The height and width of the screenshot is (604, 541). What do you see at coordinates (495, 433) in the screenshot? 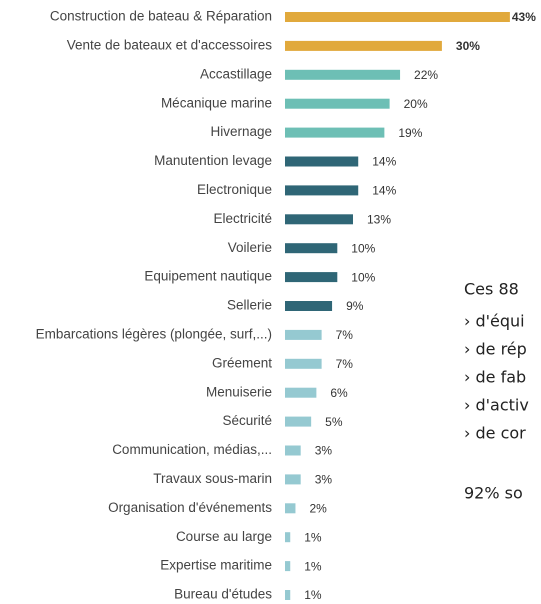
I see `annotation: › de cor` at bounding box center [495, 433].